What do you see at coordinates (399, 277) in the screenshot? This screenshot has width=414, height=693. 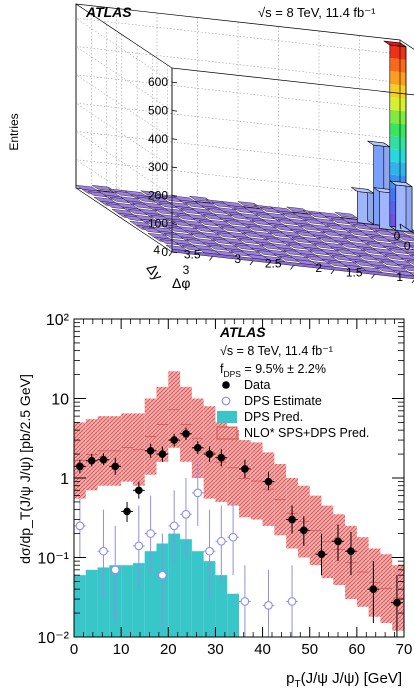 I see `dy-tick-label: 1` at bounding box center [399, 277].